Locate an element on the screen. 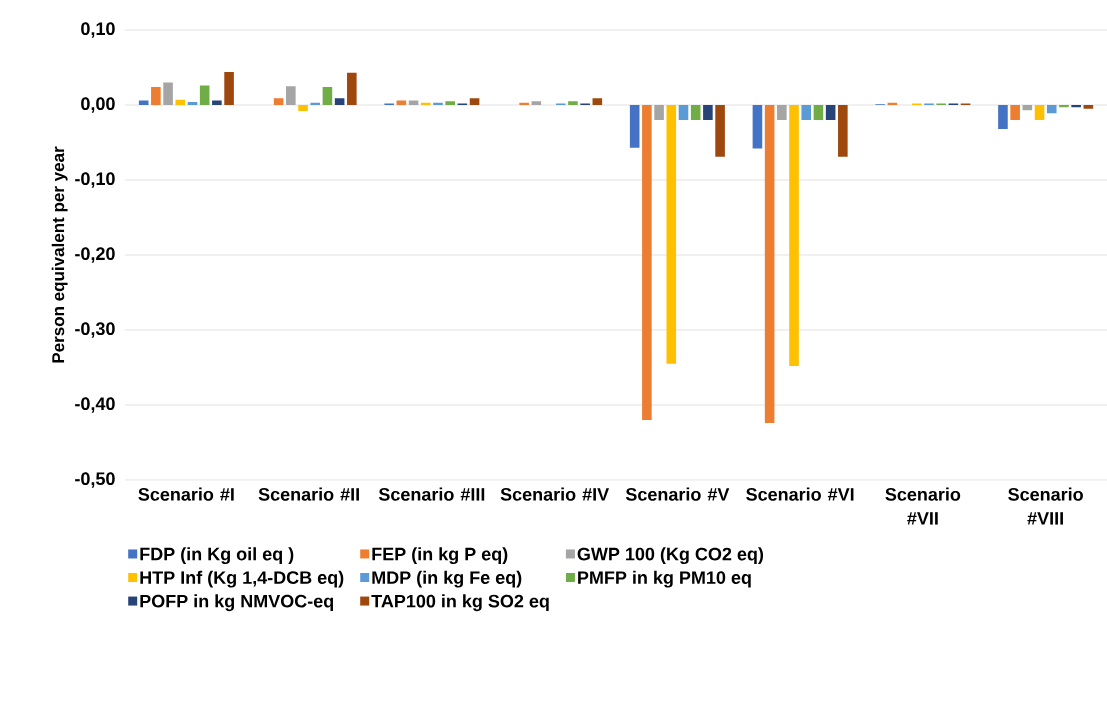 The image size is (1107, 706). x-tick-label: Scenario #I is located at coordinates (186, 494).